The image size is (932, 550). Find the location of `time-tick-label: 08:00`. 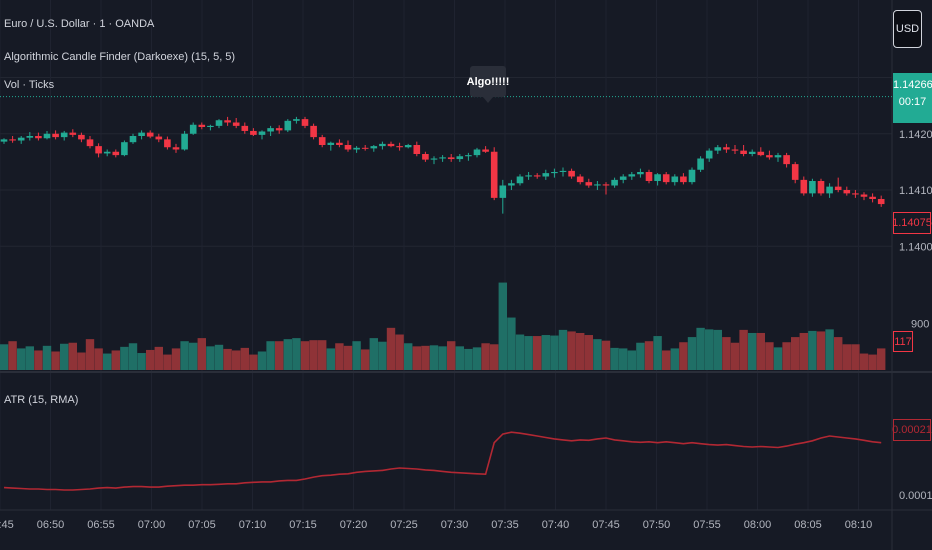

time-tick-label: 08:00 is located at coordinates (758, 525).